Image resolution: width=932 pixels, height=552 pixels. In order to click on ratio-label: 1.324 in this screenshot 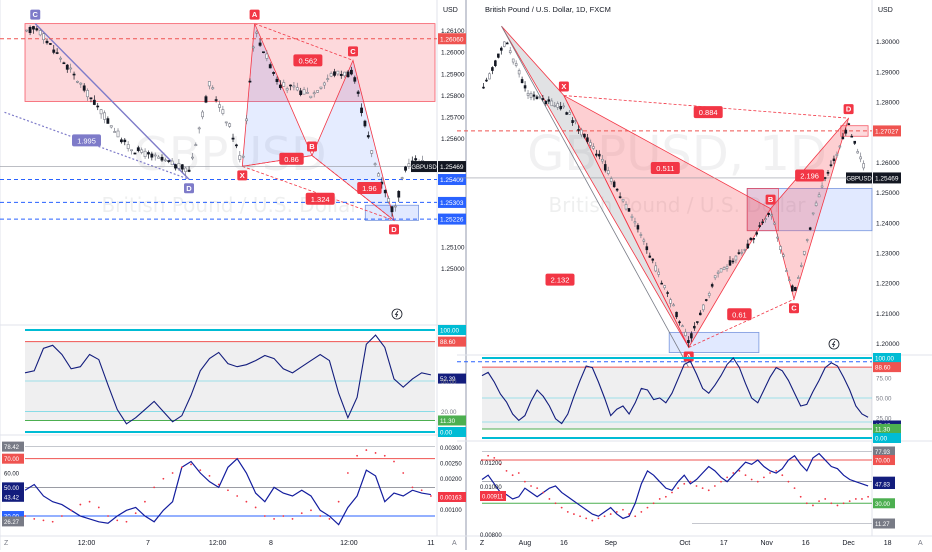, I will do `click(320, 199)`.